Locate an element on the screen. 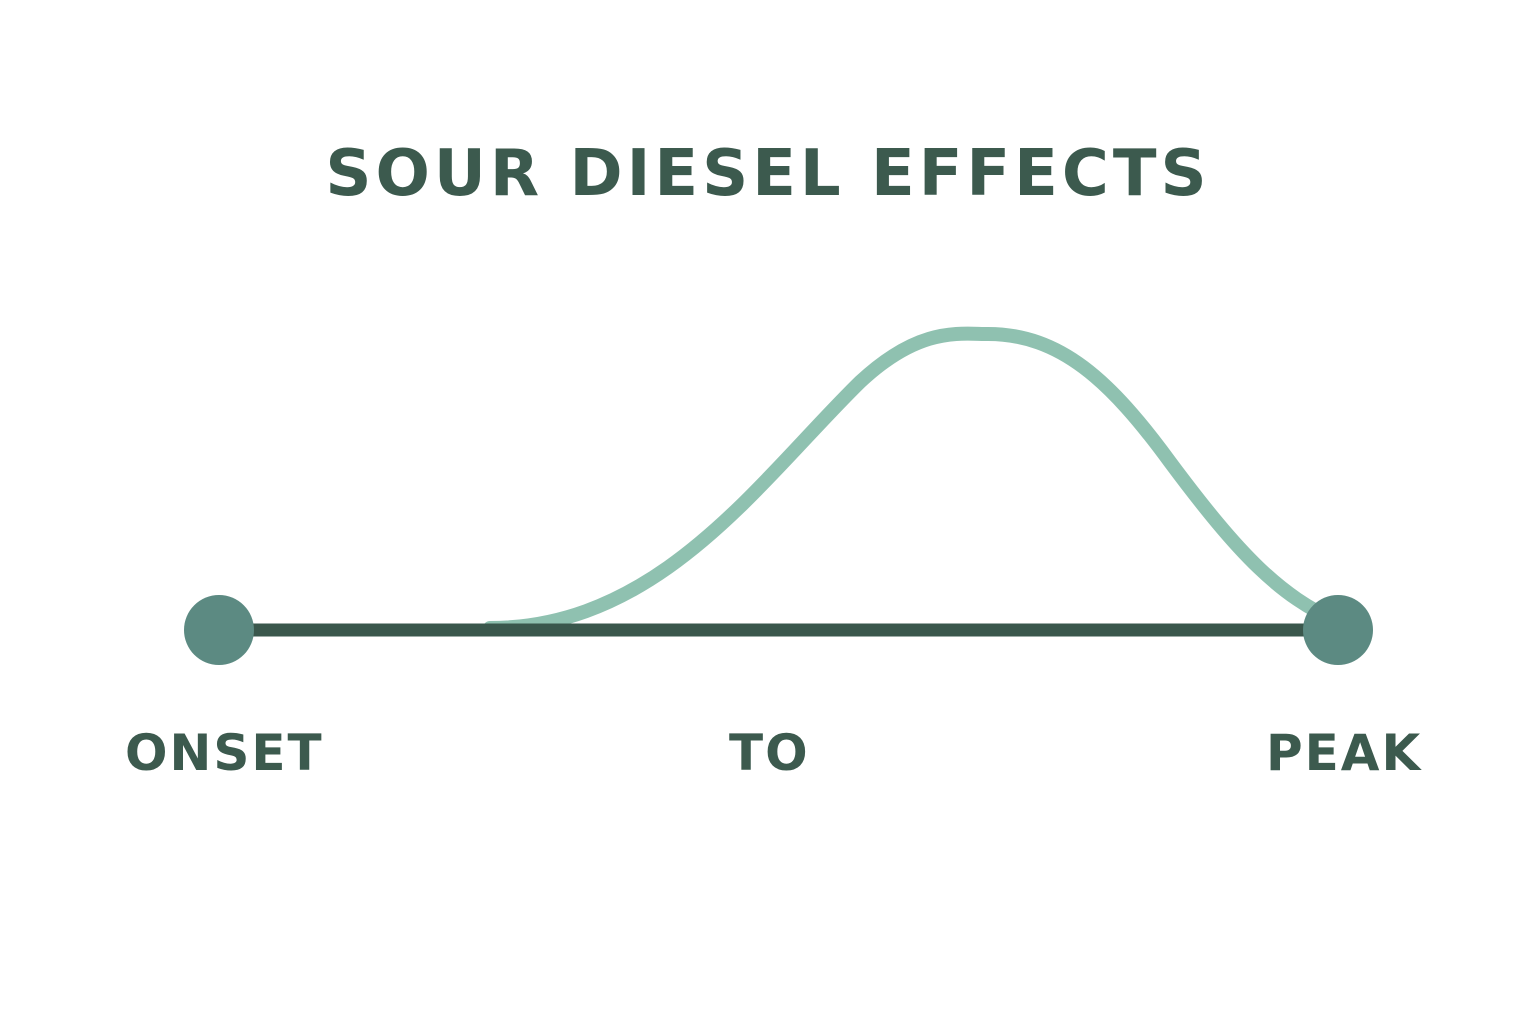 The height and width of the screenshot is (1024, 1536). onset-label: ONSET is located at coordinates (224, 753).